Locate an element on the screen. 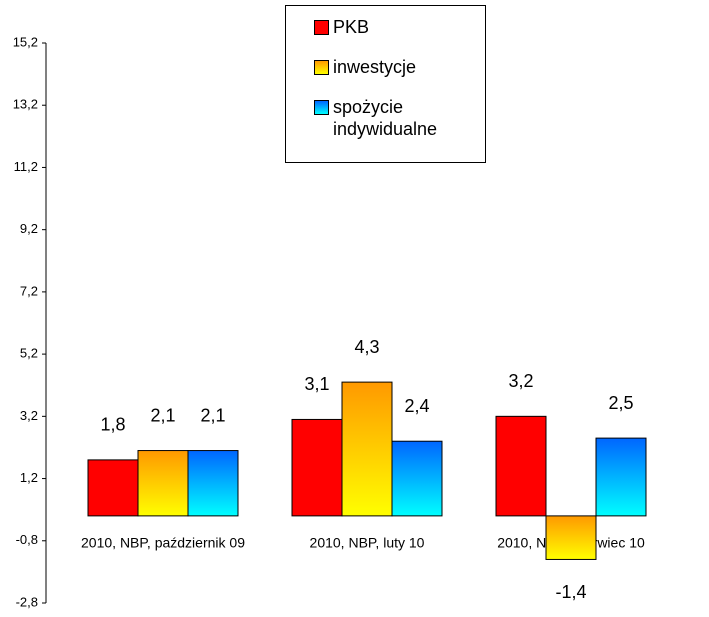 Image resolution: width=709 pixels, height=617 pixels. legend: PKB inwestycje spożycie indywidualne is located at coordinates (385, 84).